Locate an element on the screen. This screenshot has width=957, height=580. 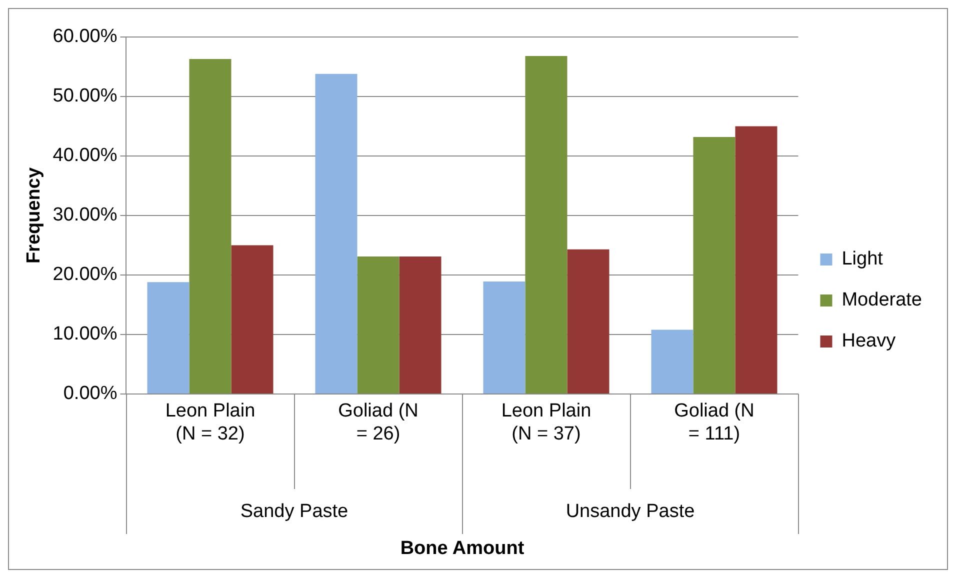
y-tick-label: 40.00% is located at coordinates (85, 155).